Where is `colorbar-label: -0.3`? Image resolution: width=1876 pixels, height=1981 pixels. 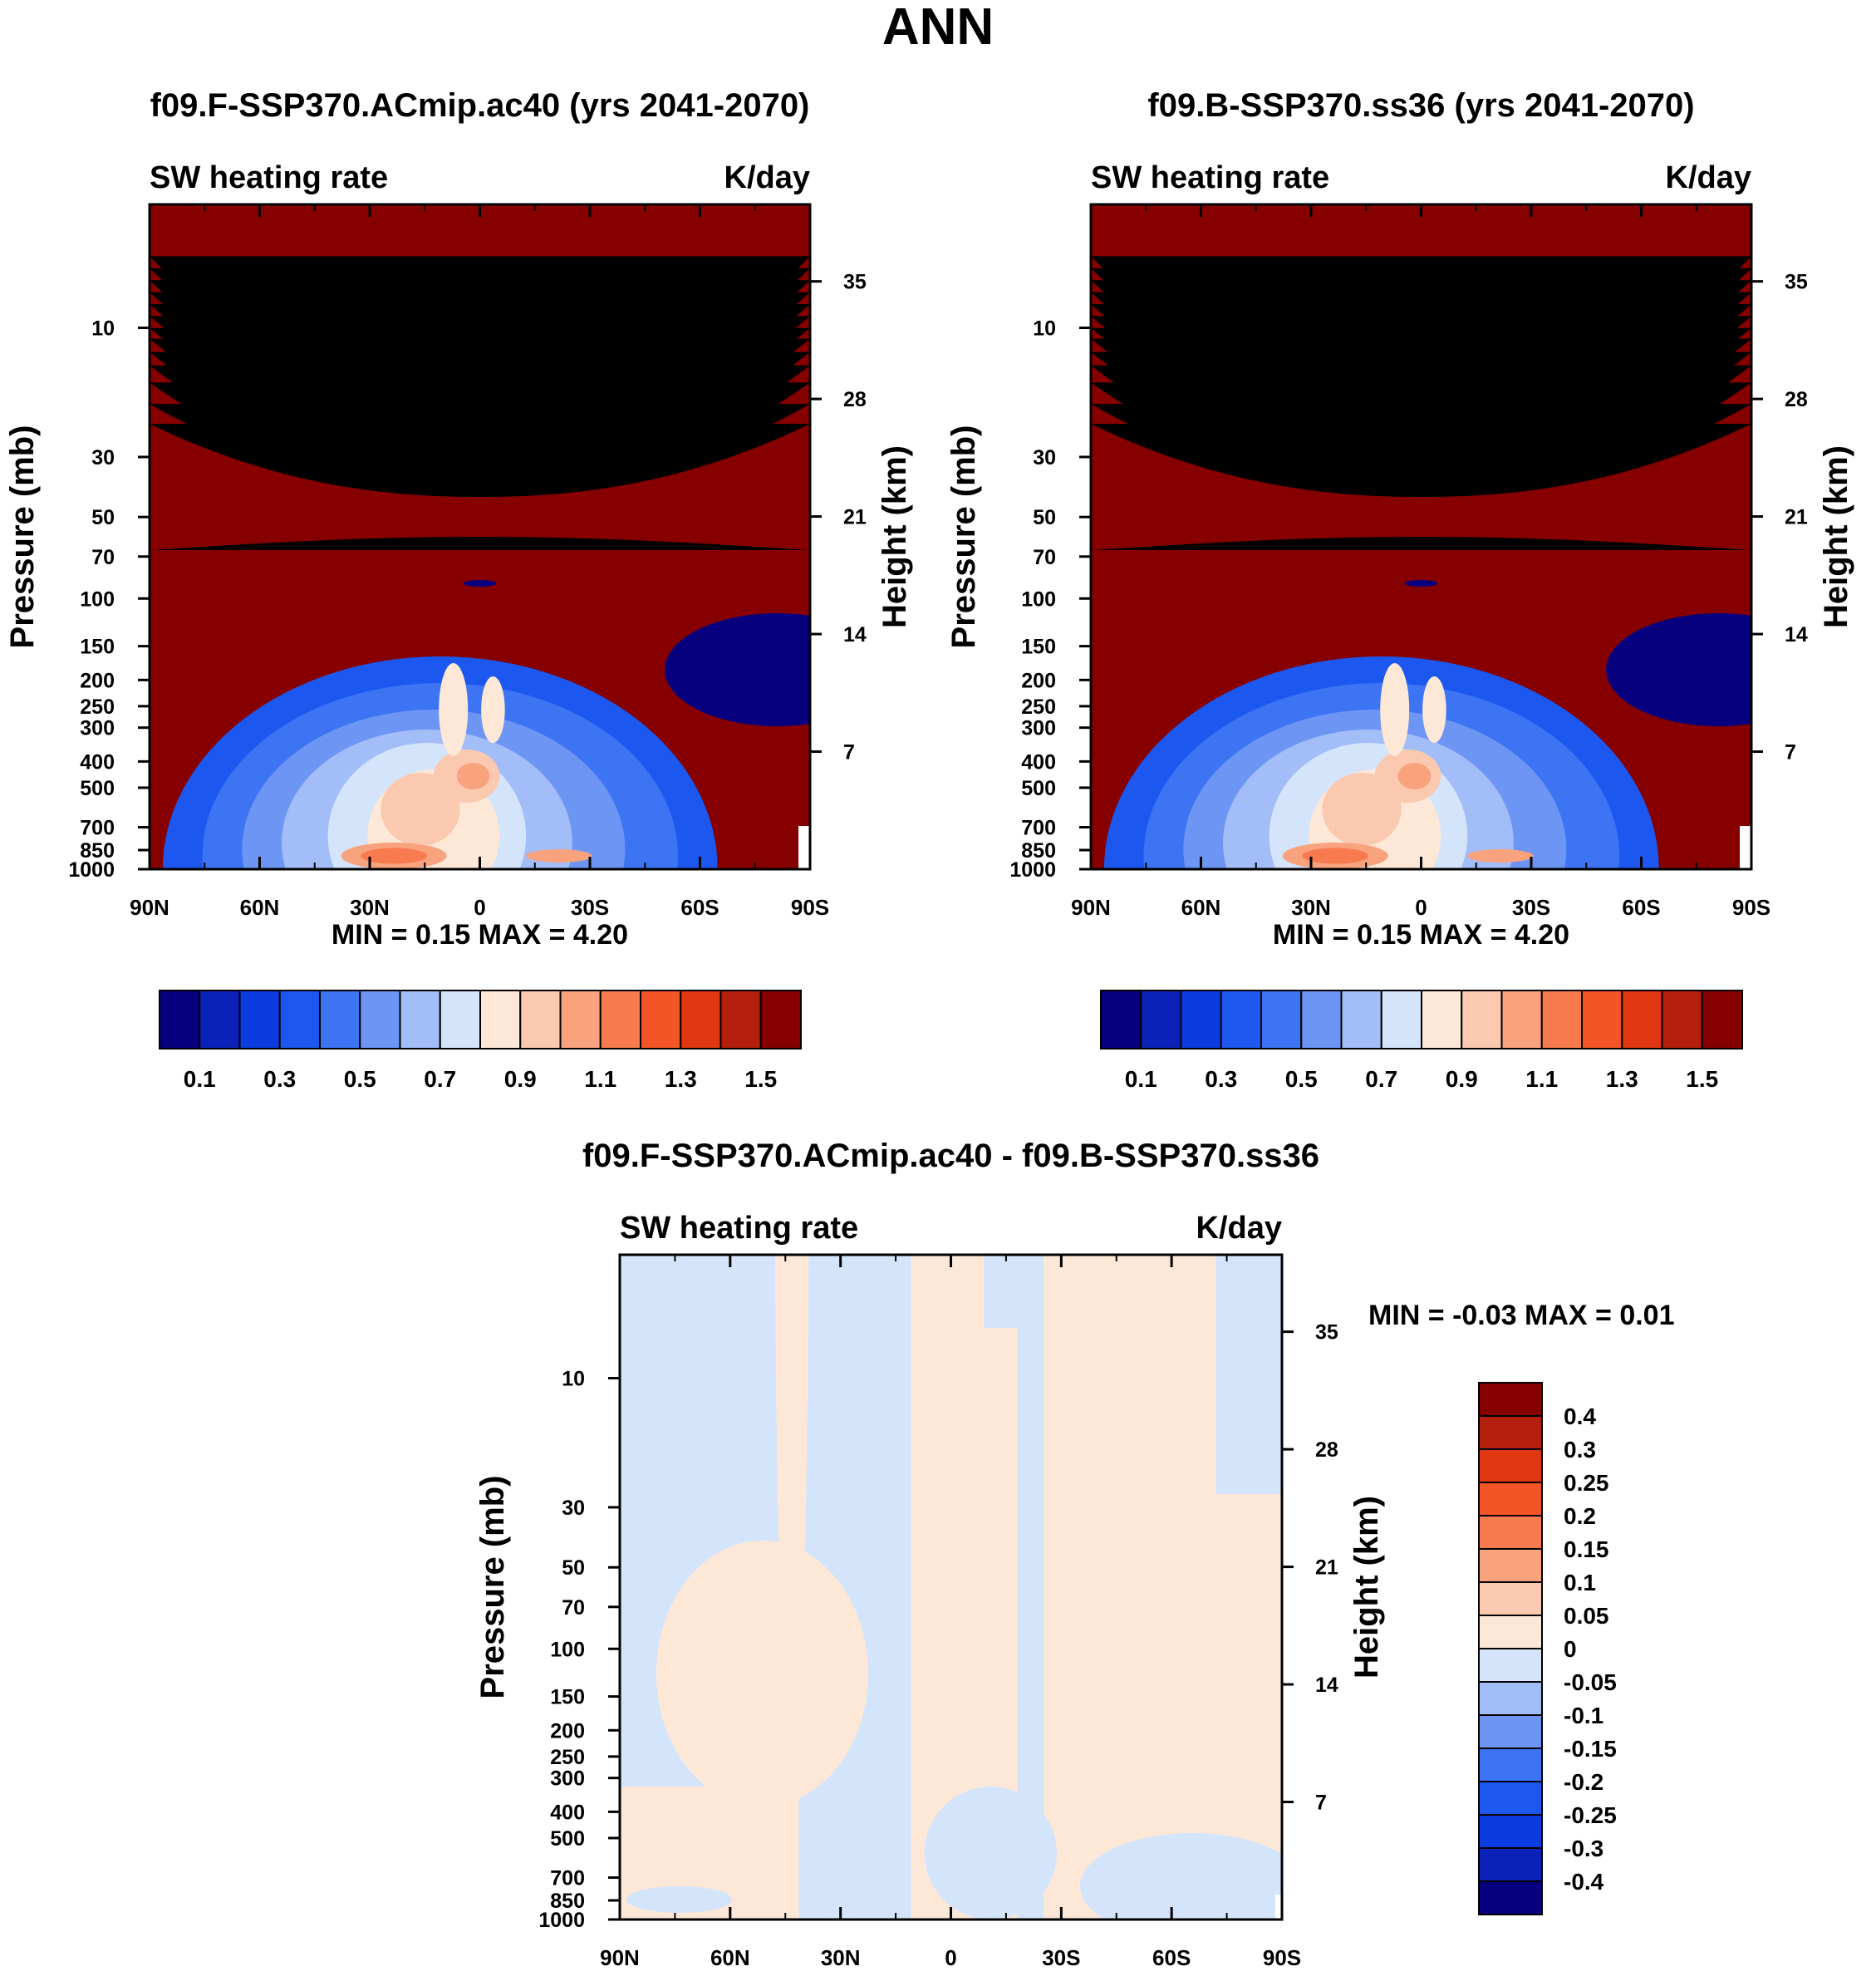 colorbar-label: -0.3 is located at coordinates (1583, 1848).